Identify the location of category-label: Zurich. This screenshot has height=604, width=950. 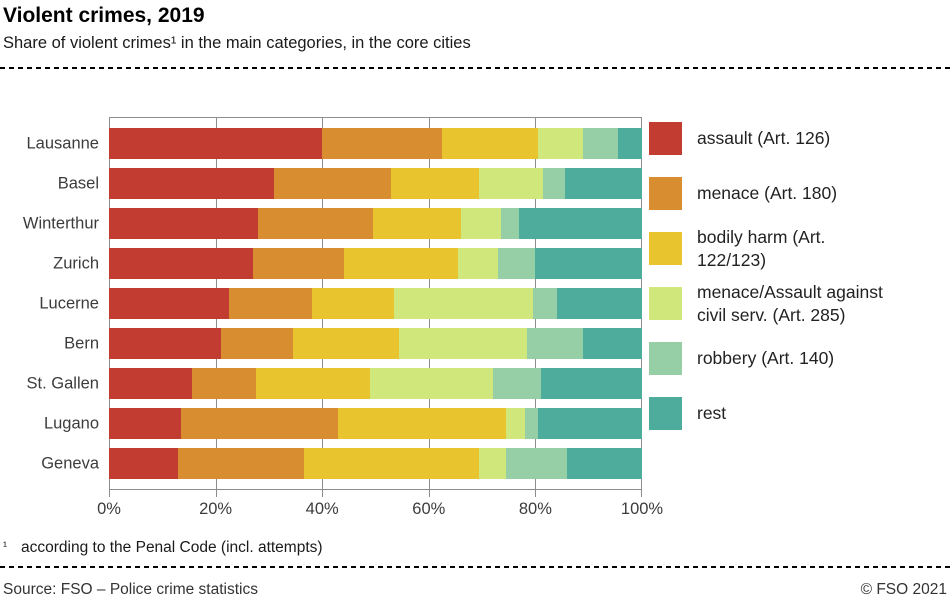
(76, 263).